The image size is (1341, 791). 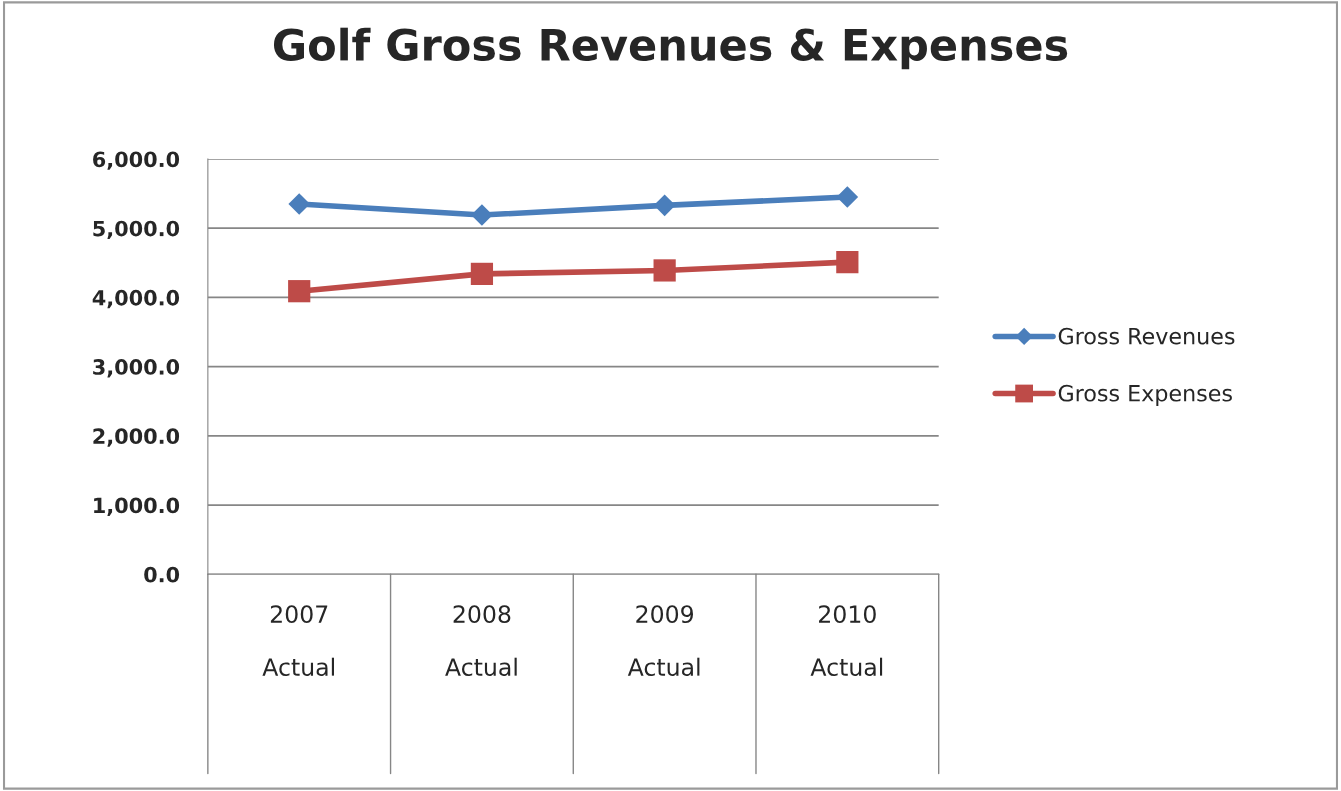 I want to click on category-label: 2010 Actual, so click(x=846, y=640).